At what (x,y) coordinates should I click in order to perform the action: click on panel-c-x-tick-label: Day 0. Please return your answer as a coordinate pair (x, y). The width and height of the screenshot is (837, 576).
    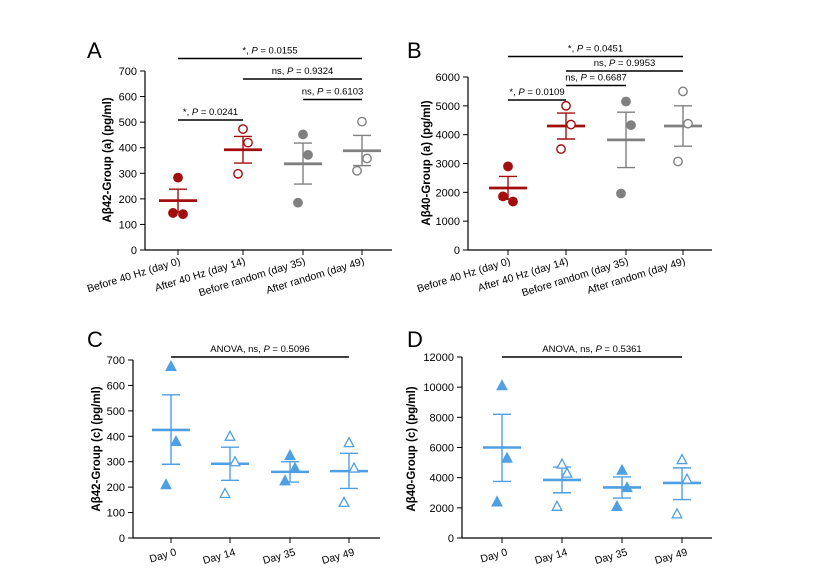
    Looking at the image, I should click on (163, 555).